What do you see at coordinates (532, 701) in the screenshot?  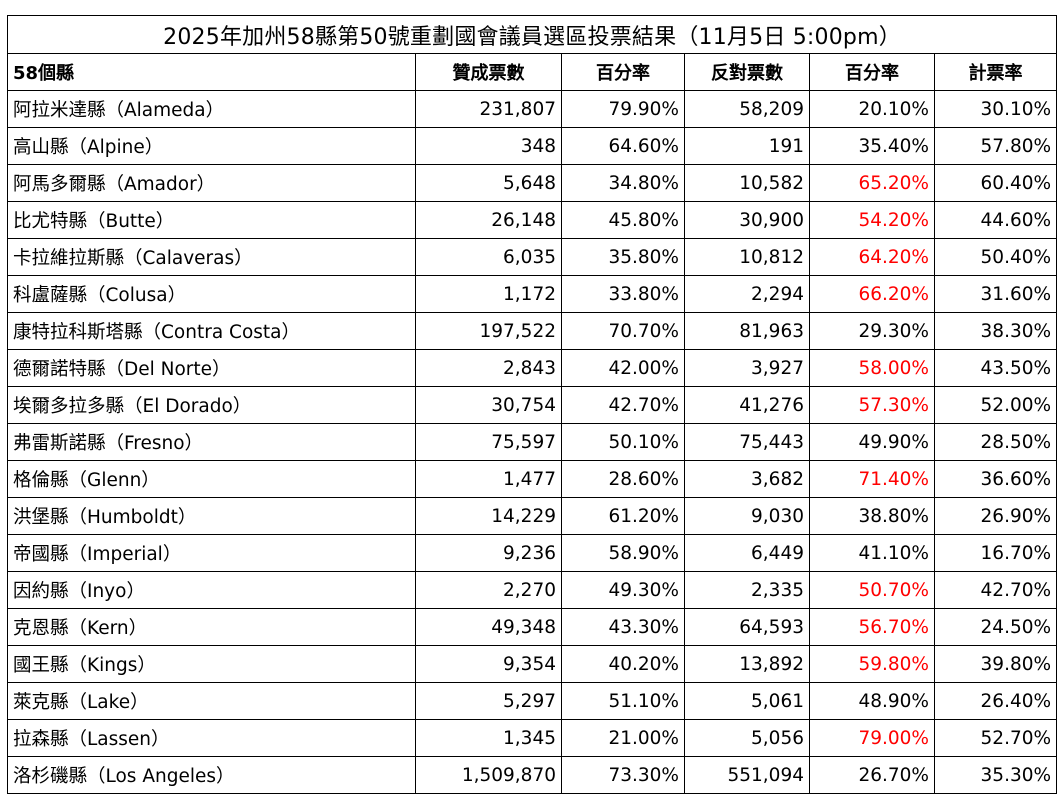 I see `table-row: 萊克縣（Lake） 5,297 51.10% 5,061 48.90% 26.40%` at bounding box center [532, 701].